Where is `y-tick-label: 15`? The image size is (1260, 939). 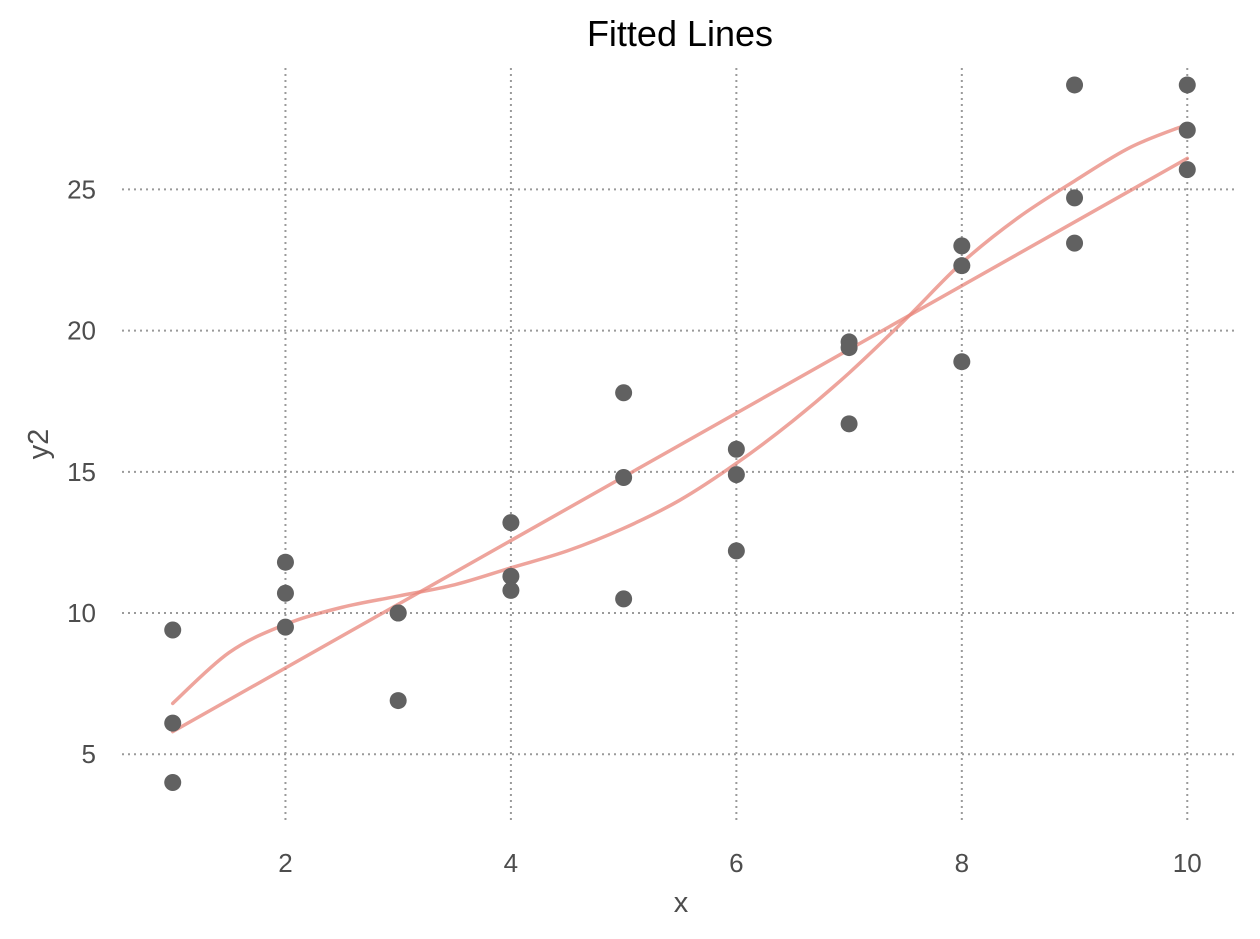 y-tick-label: 15 is located at coordinates (81, 472).